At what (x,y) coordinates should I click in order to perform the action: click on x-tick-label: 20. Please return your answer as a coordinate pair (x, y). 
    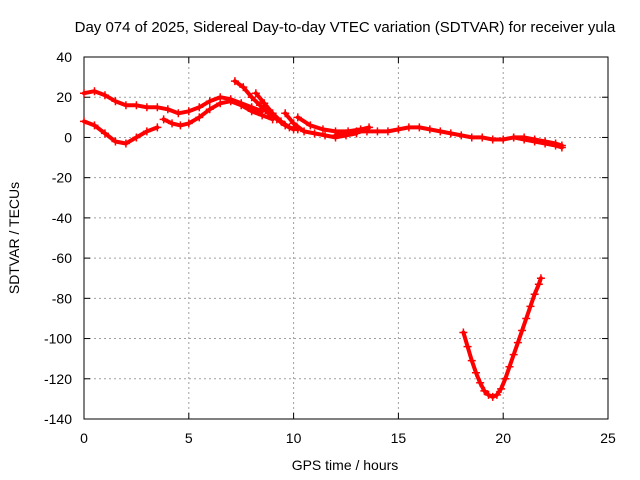
    Looking at the image, I should click on (503, 438).